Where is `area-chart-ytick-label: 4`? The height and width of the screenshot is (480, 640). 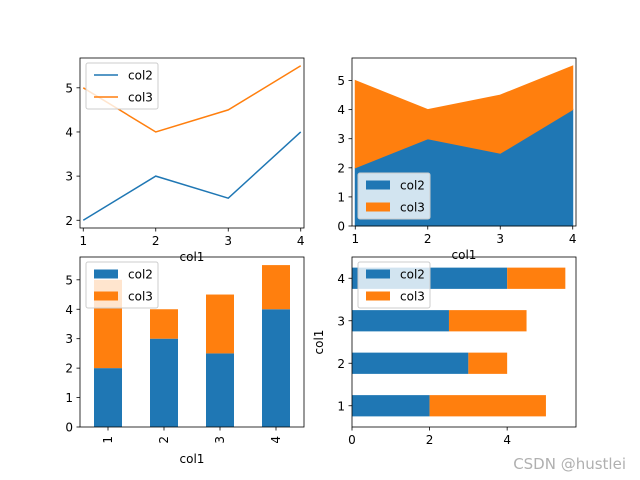
area-chart-ytick-label: 4 is located at coordinates (341, 110).